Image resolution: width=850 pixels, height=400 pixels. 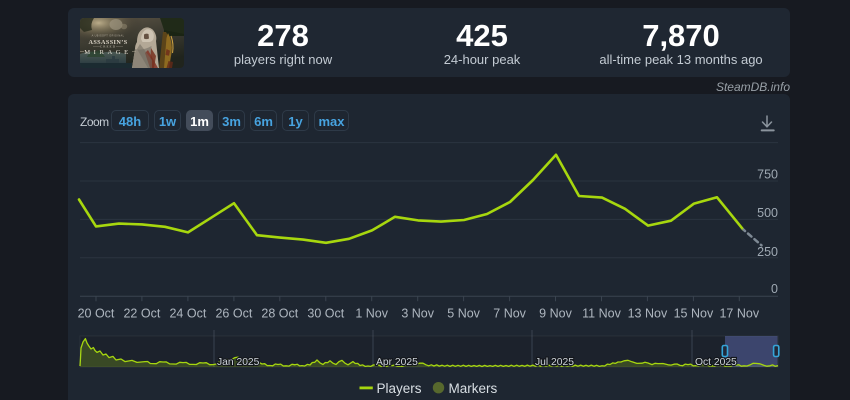 I want to click on svg-text: 500, so click(x=767, y=213).